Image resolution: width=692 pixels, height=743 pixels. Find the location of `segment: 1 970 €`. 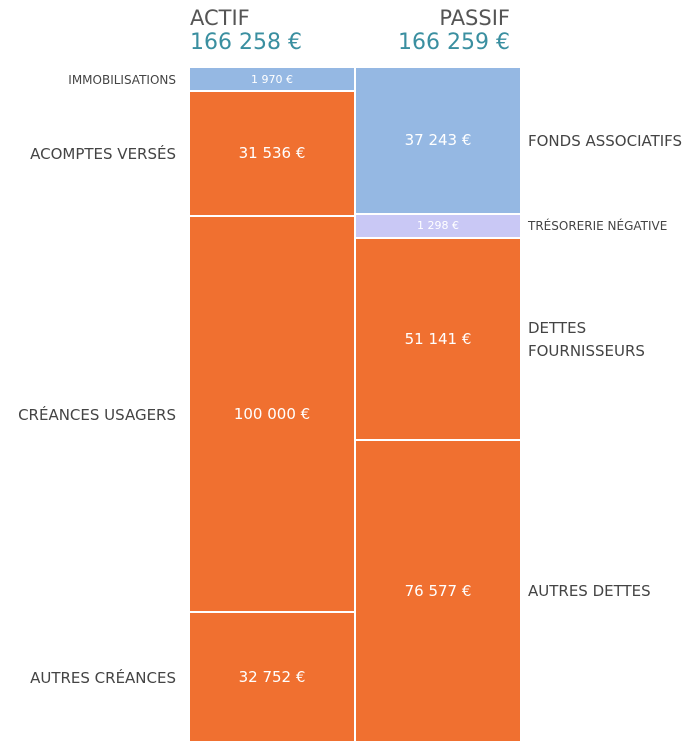

segment: 1 970 € is located at coordinates (272, 79).